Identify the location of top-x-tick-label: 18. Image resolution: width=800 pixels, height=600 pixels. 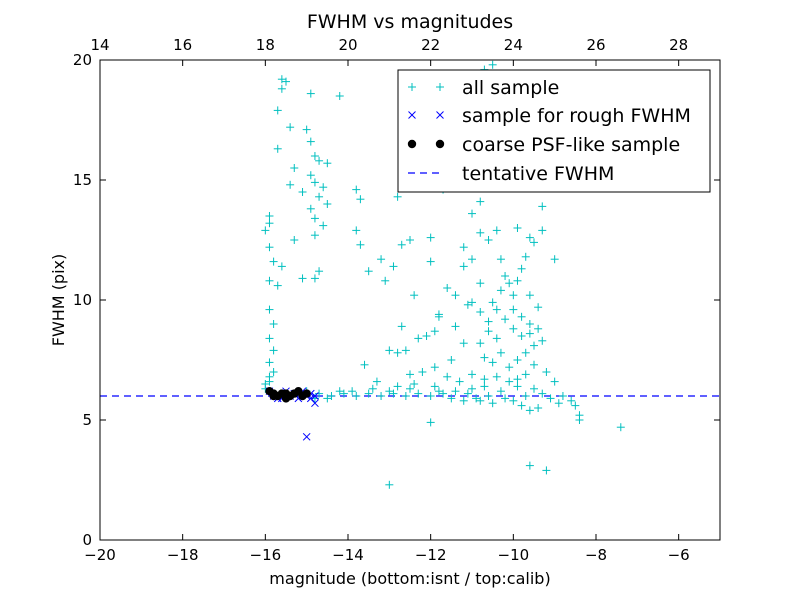
(265, 45).